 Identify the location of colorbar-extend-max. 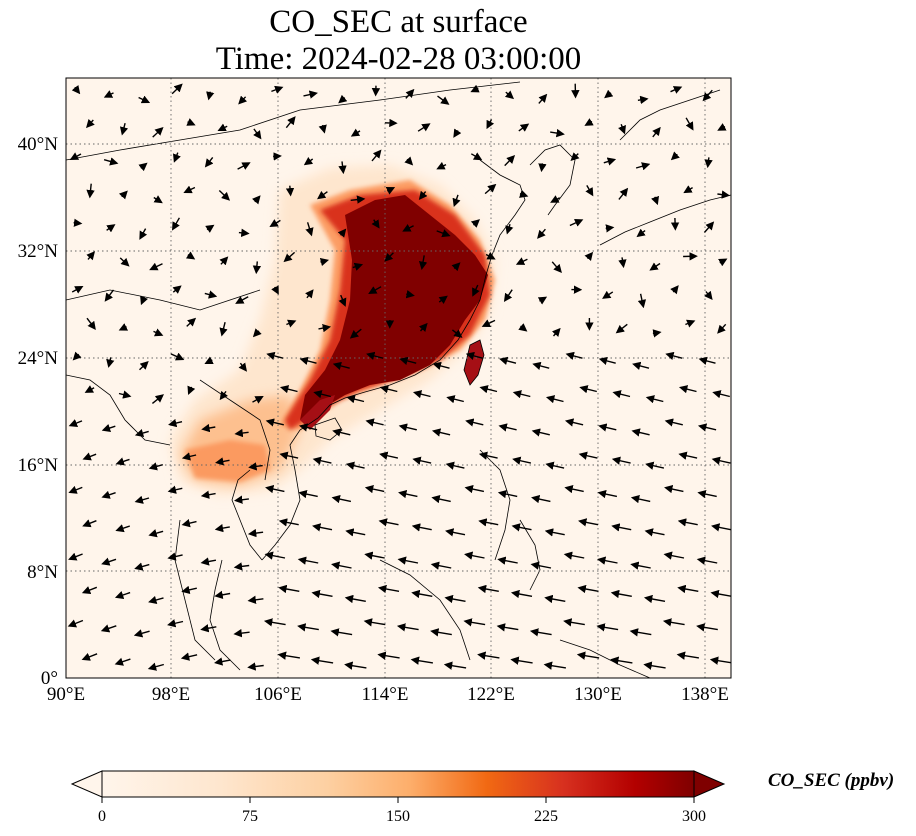
(709, 784).